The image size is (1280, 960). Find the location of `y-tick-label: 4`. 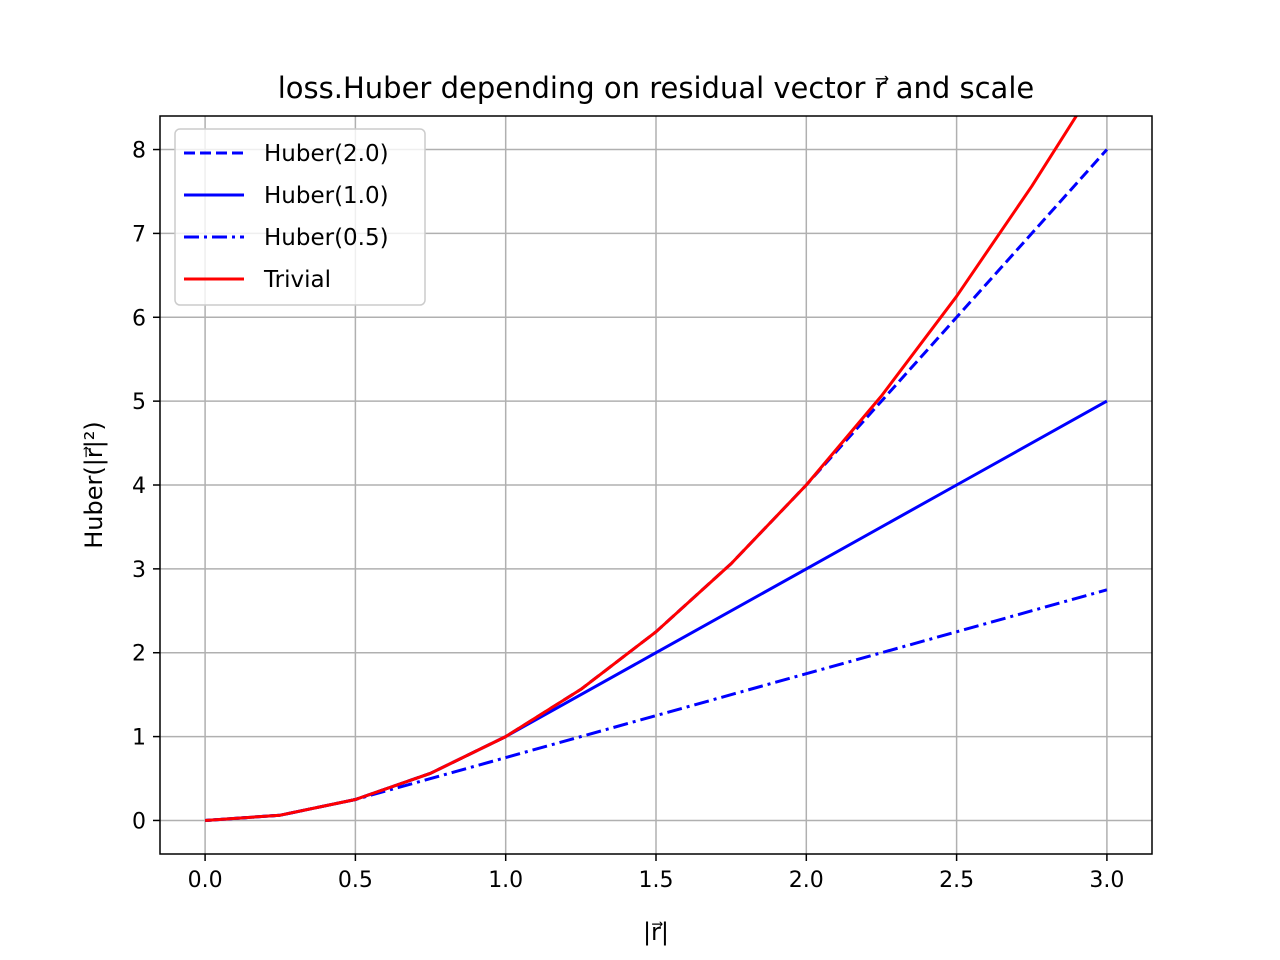

y-tick-label: 4 is located at coordinates (139, 486).